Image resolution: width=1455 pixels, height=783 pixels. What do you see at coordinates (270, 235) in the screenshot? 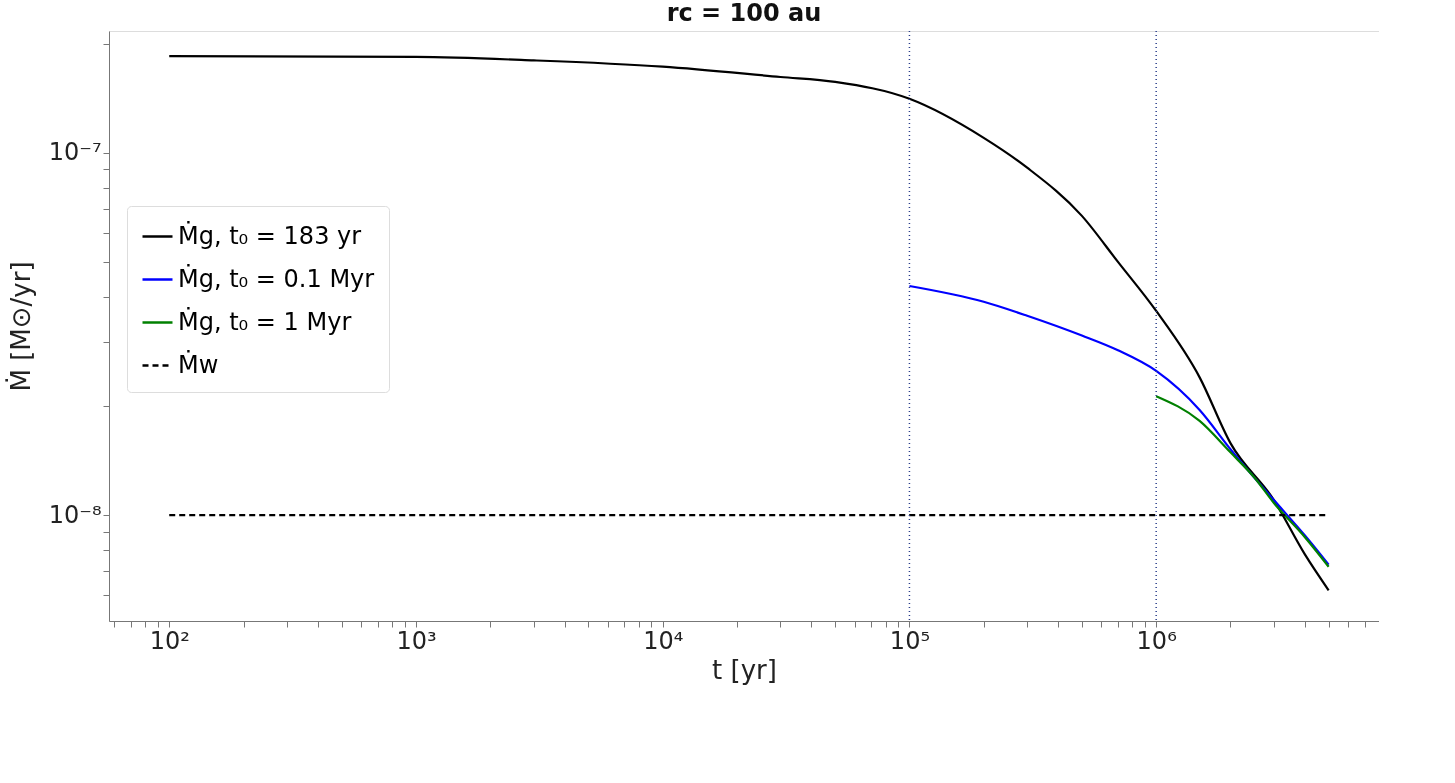
I see `legend-label: Ṁg, t₀ = 183 yr` at bounding box center [270, 235].